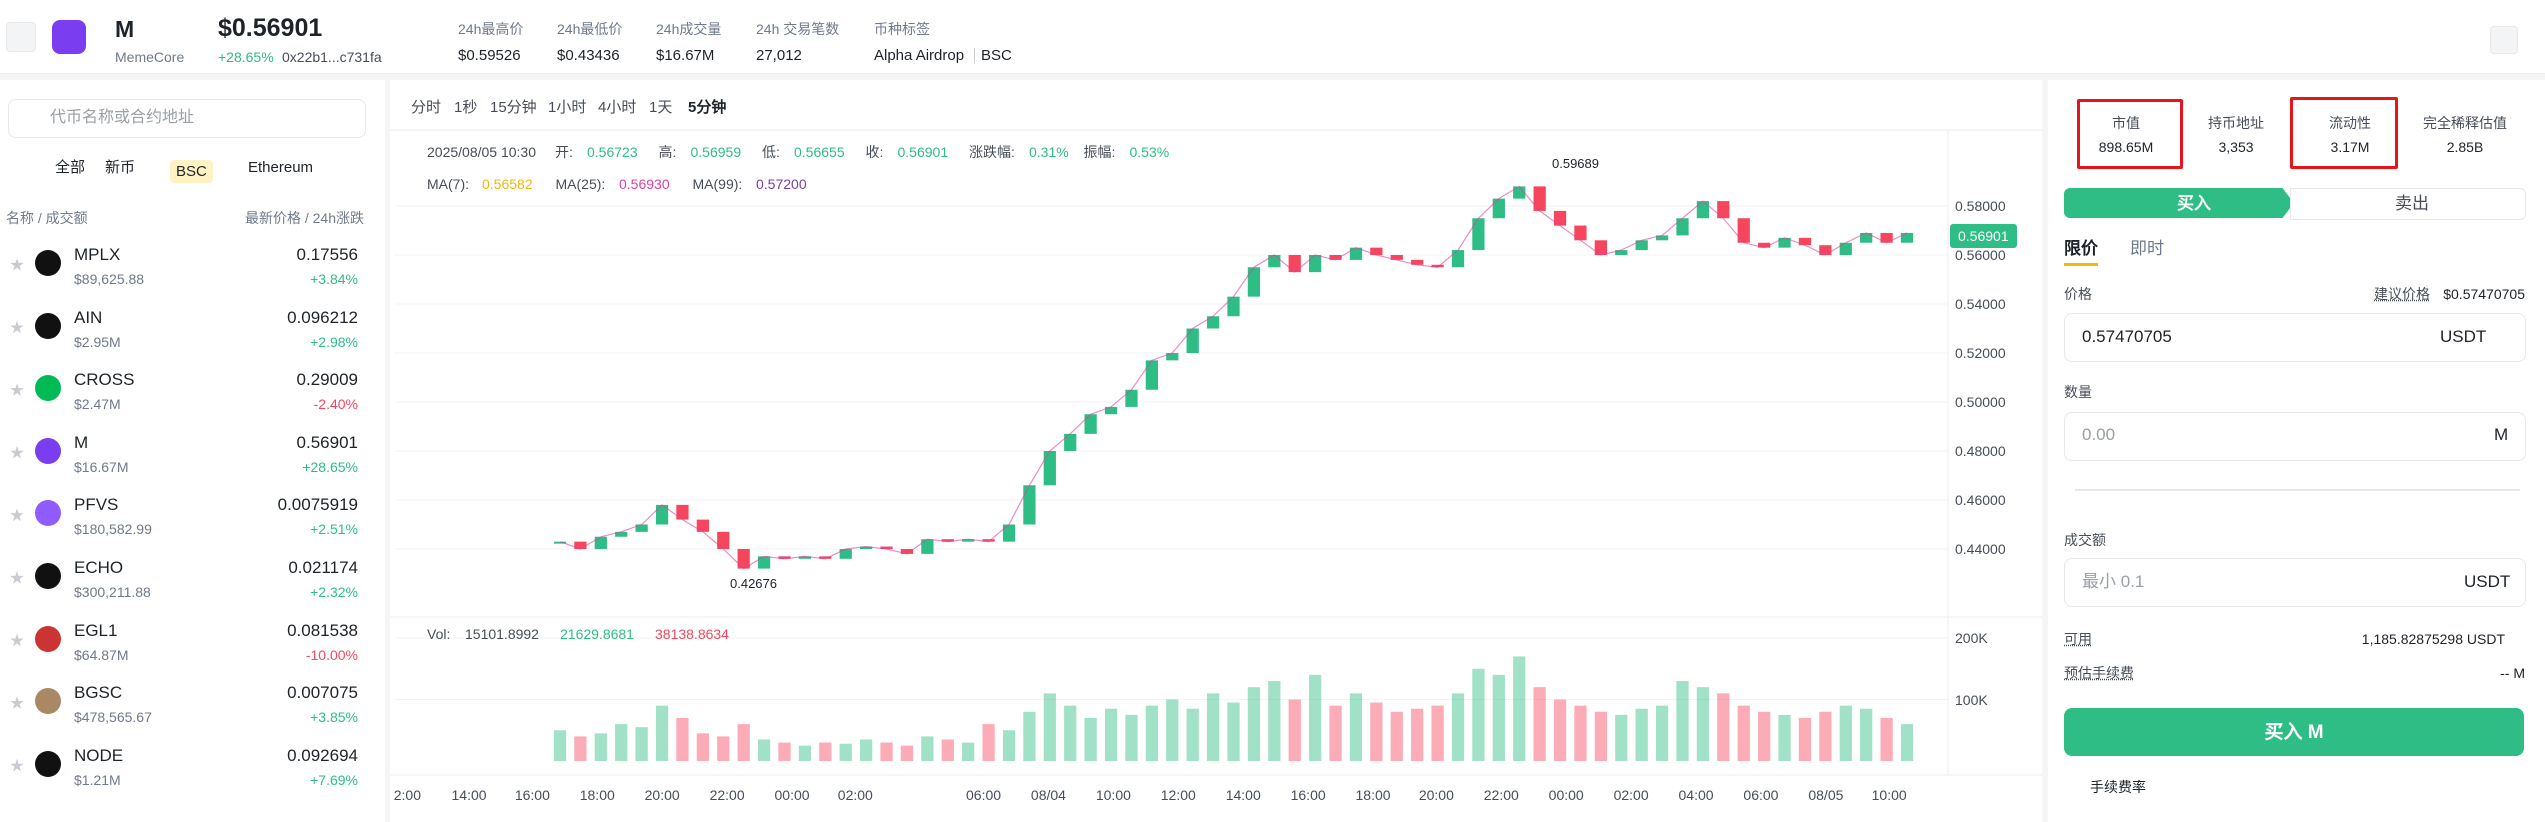  Describe the element at coordinates (88, 317) in the screenshot. I see `token-symbol: AIN` at that location.